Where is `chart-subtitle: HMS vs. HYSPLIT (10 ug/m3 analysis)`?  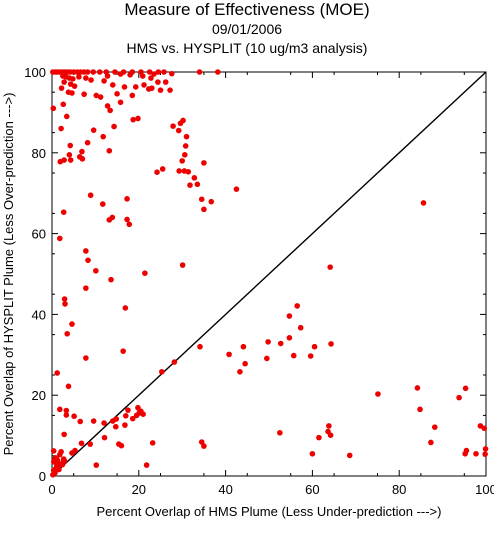
chart-subtitle: HMS vs. HYSPLIT (10 ug/m3 analysis) is located at coordinates (247, 48).